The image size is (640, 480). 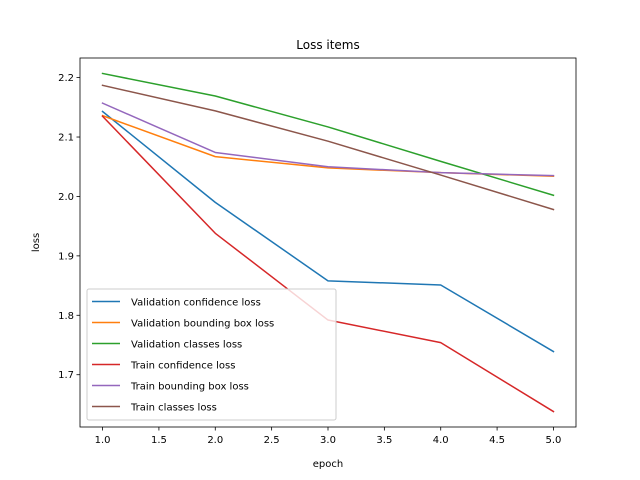 I want to click on x-axis-ticks: 1.0 1.5 2.0 2.5 3.0 3.5 4.0 4.5 5.0, so click(x=328, y=436).